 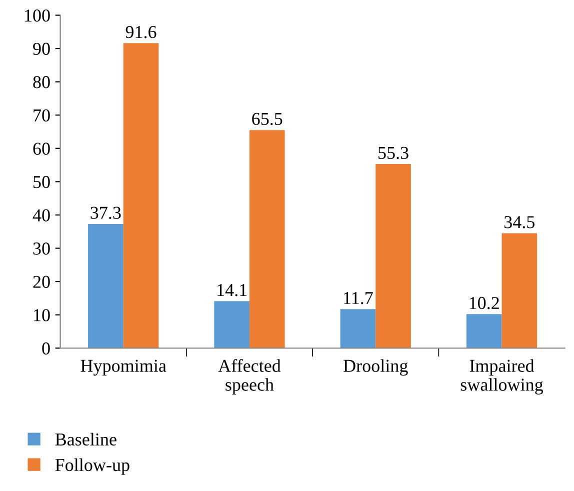 I want to click on data-label: 91.6, so click(x=141, y=32).